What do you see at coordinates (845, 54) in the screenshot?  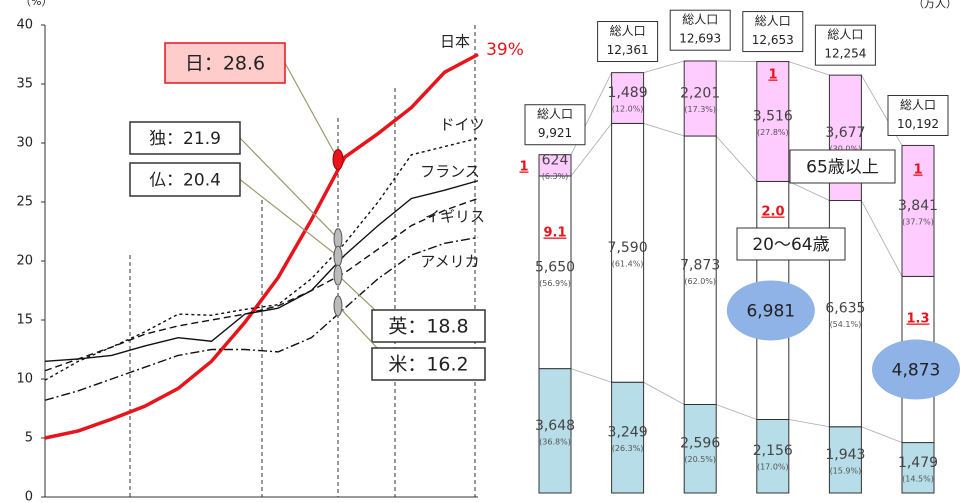 I see `total-label: 12,254` at bounding box center [845, 54].